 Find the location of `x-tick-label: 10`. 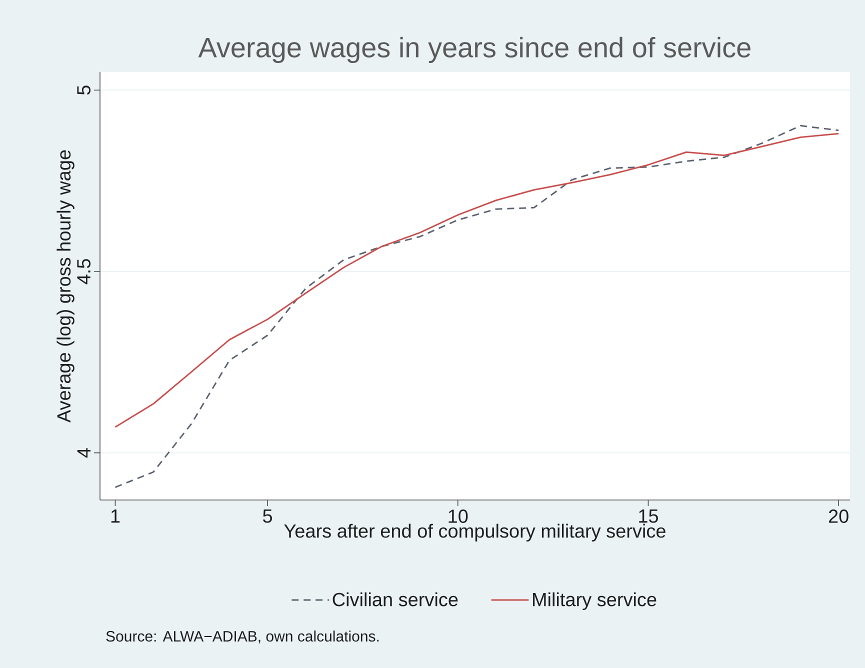

x-tick-label: 10 is located at coordinates (458, 516).